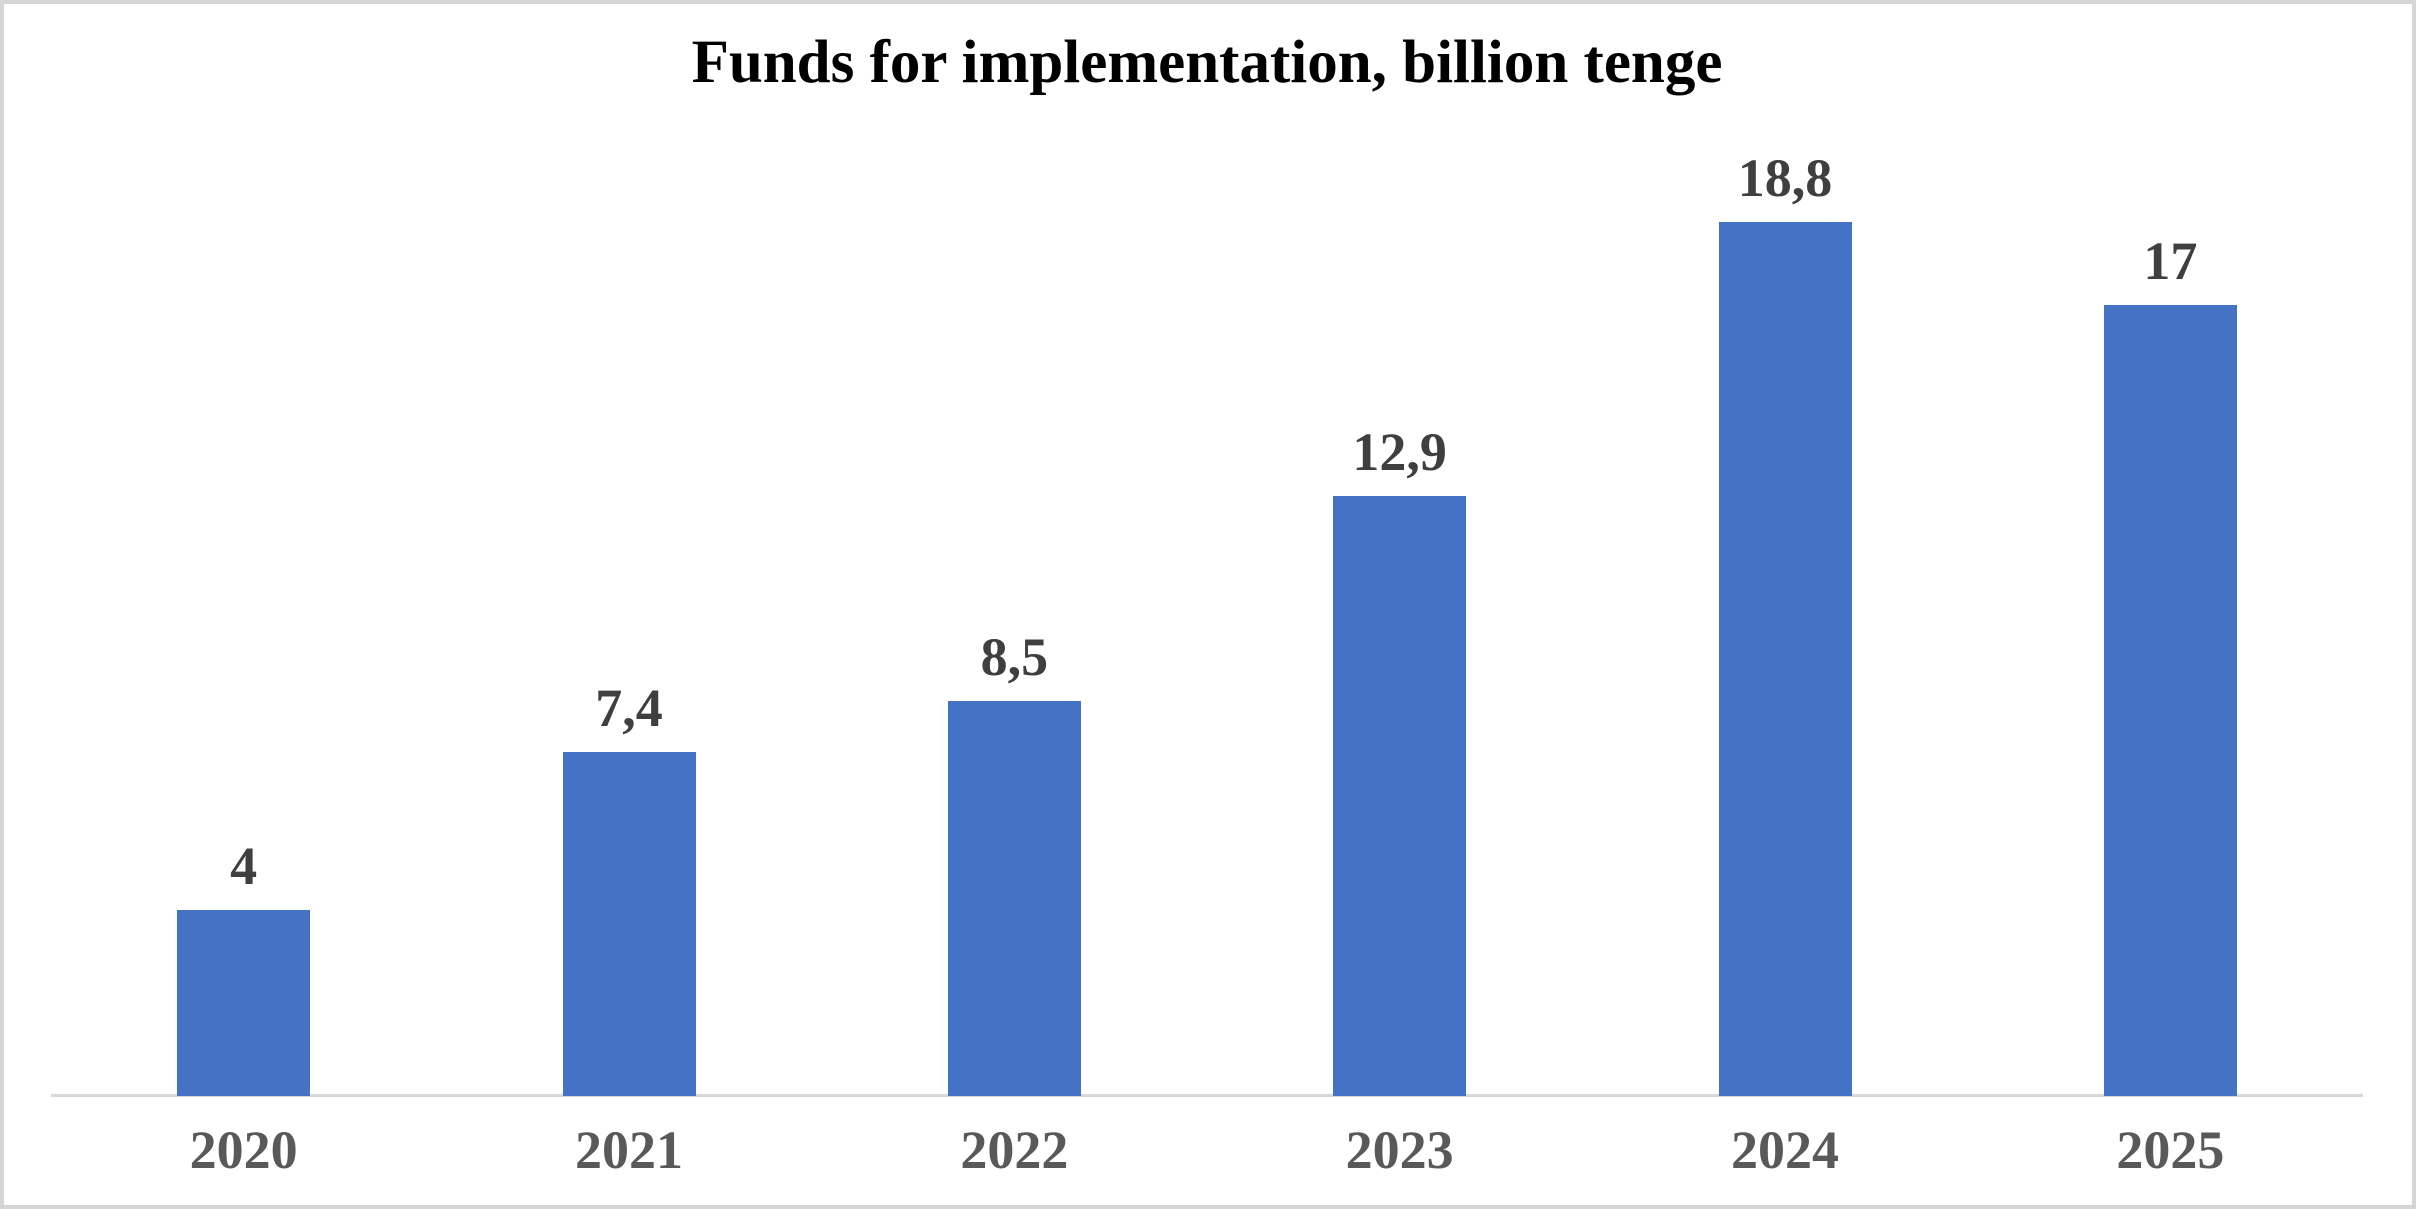 The width and height of the screenshot is (2416, 1209). Describe the element at coordinates (1785, 178) in the screenshot. I see `data-label-2024: 18,8` at that location.